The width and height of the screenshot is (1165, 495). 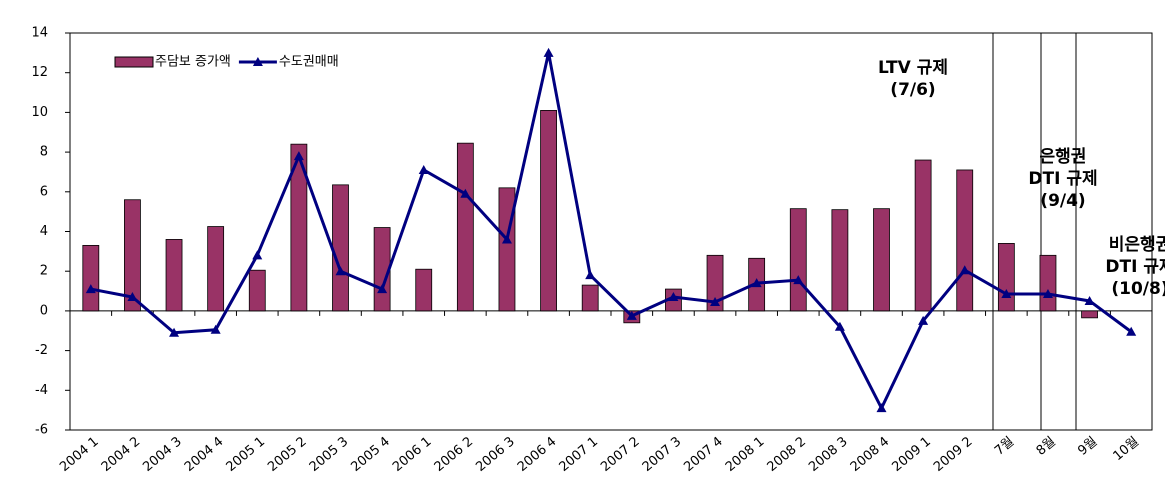 What do you see at coordinates (44, 152) in the screenshot?
I see `y-tick-label: 8` at bounding box center [44, 152].